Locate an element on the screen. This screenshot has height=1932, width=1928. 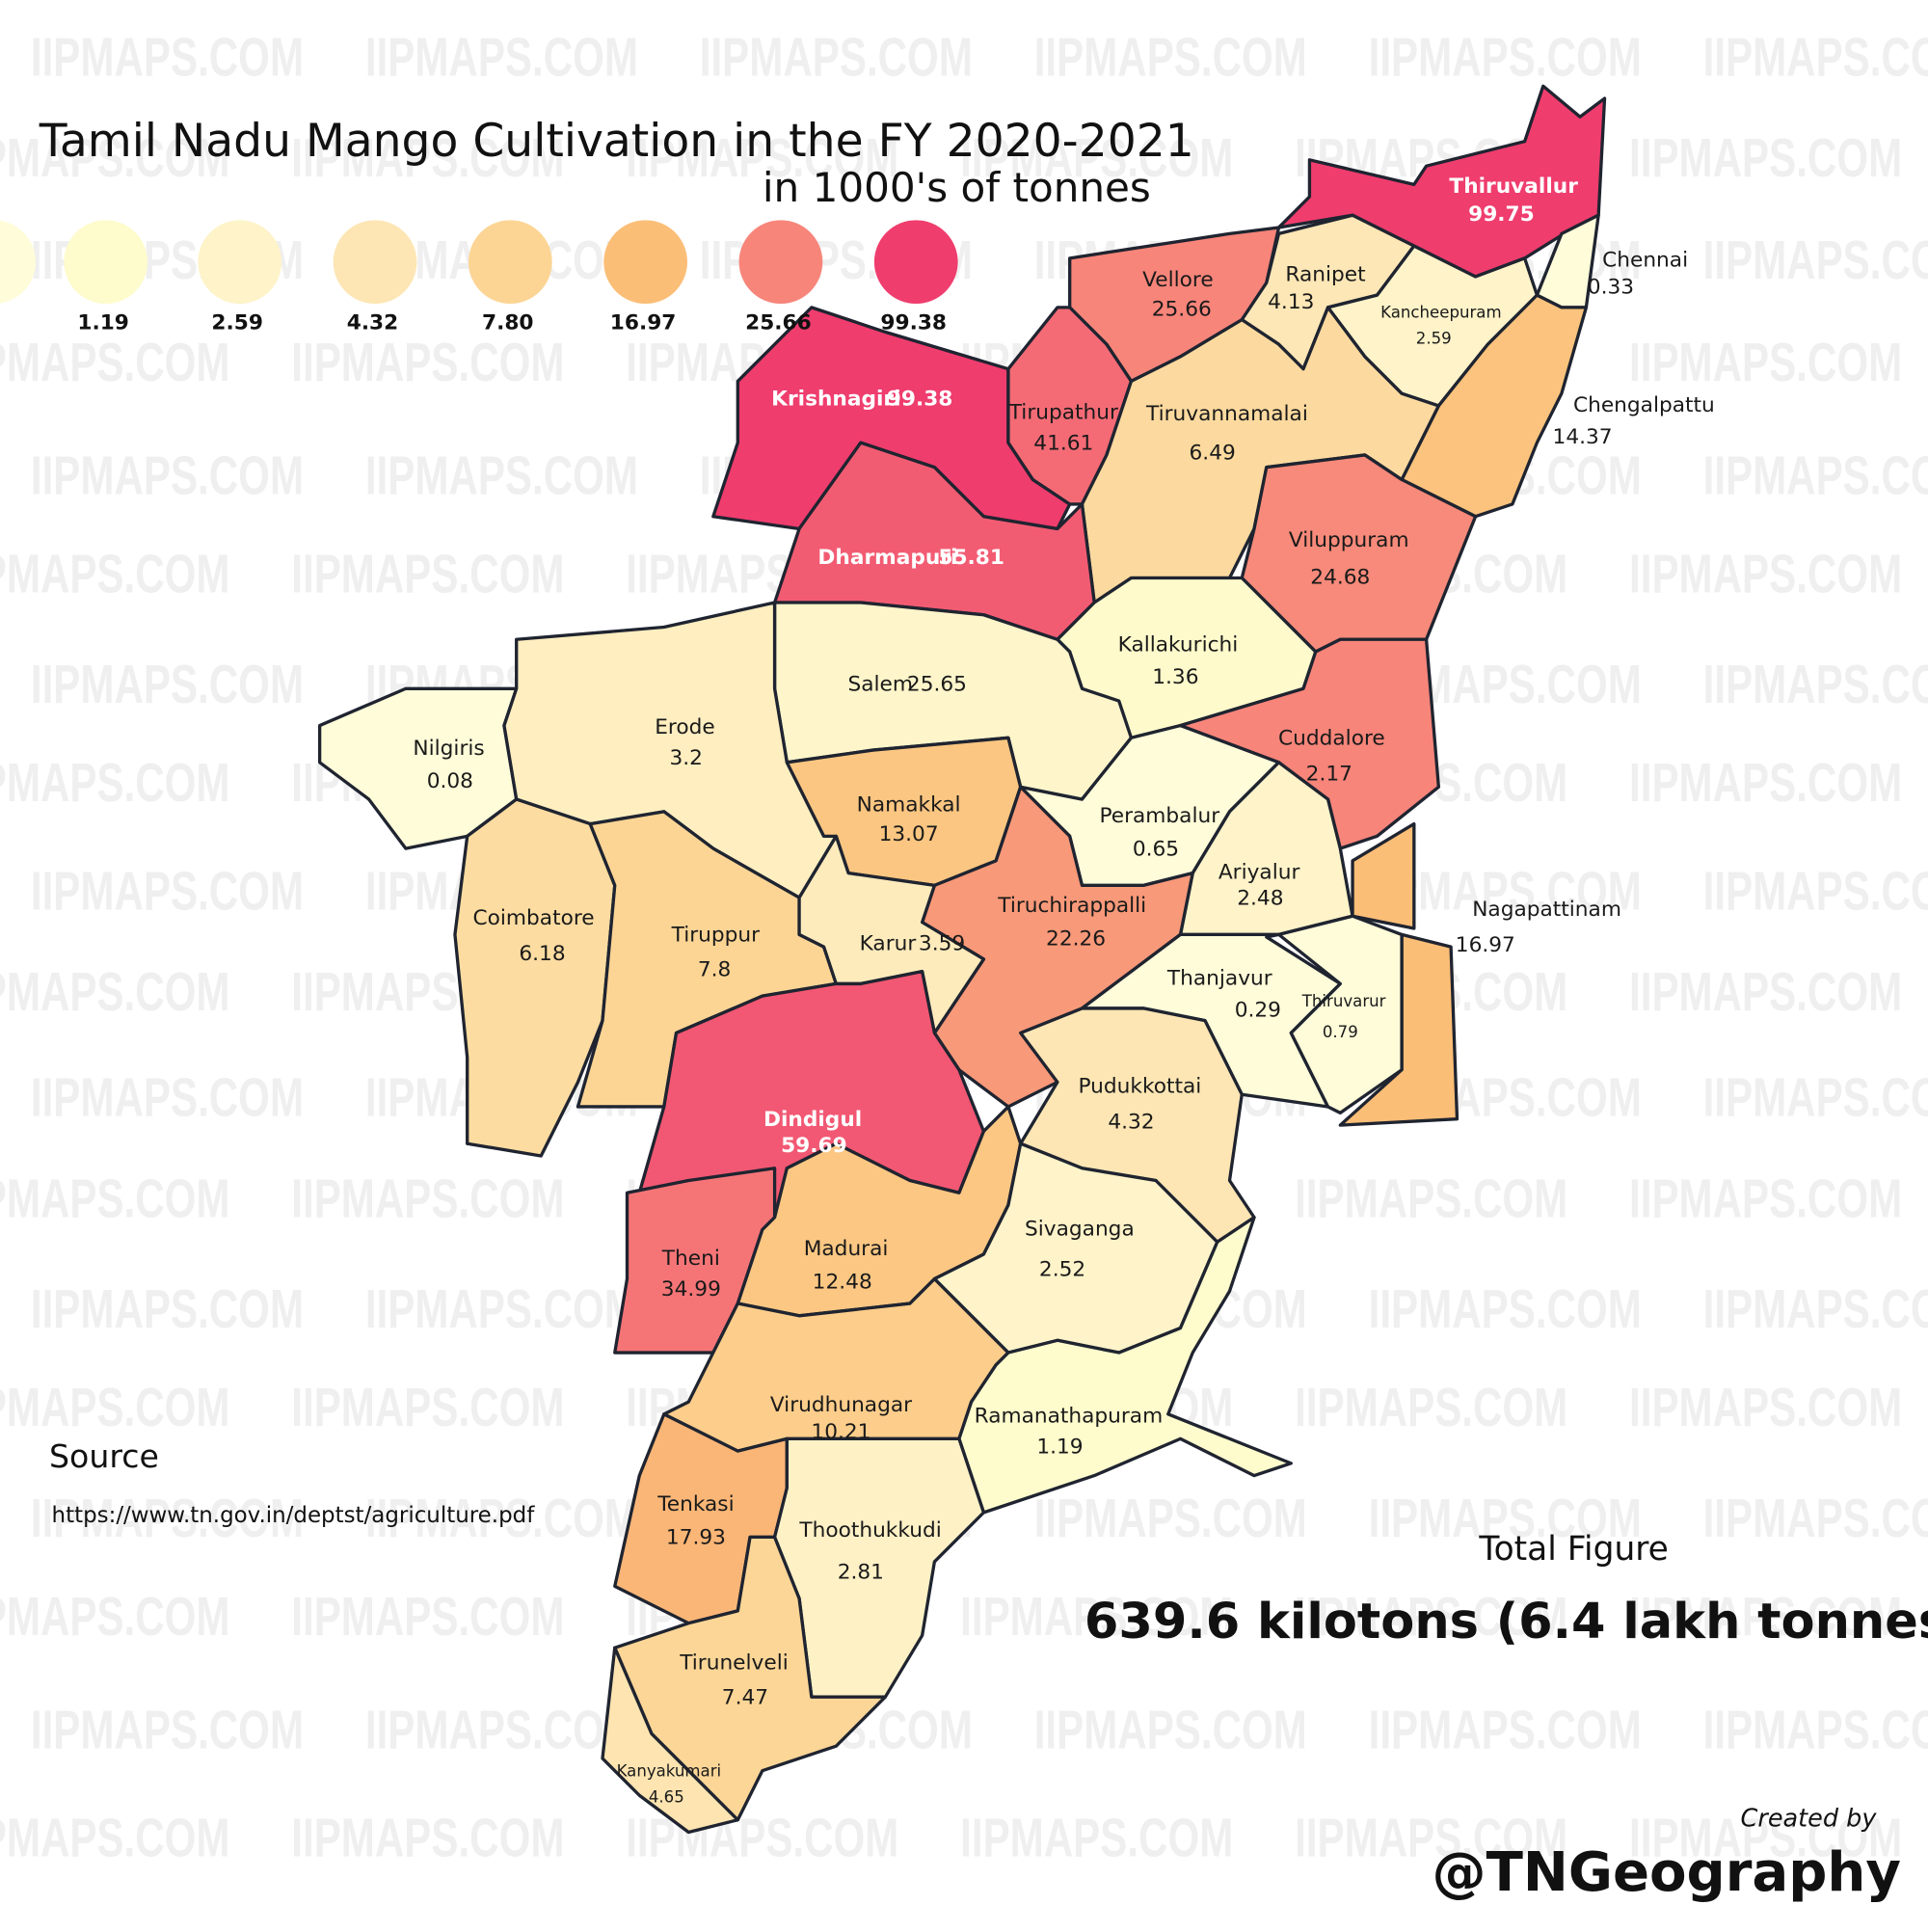
district-value: 0.33 is located at coordinates (1611, 287).